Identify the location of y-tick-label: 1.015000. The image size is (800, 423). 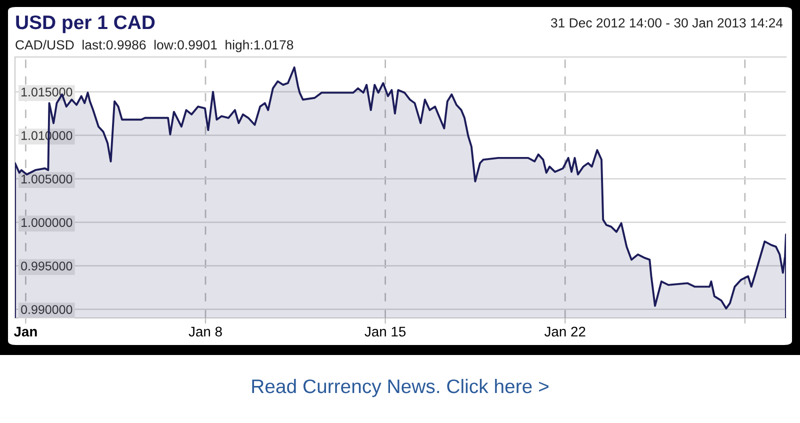
(47, 92).